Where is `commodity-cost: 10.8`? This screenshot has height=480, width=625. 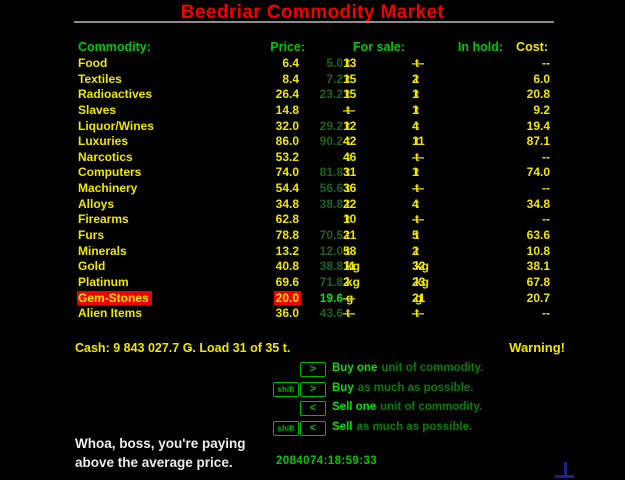
commodity-cost: 10.8 is located at coordinates (538, 250).